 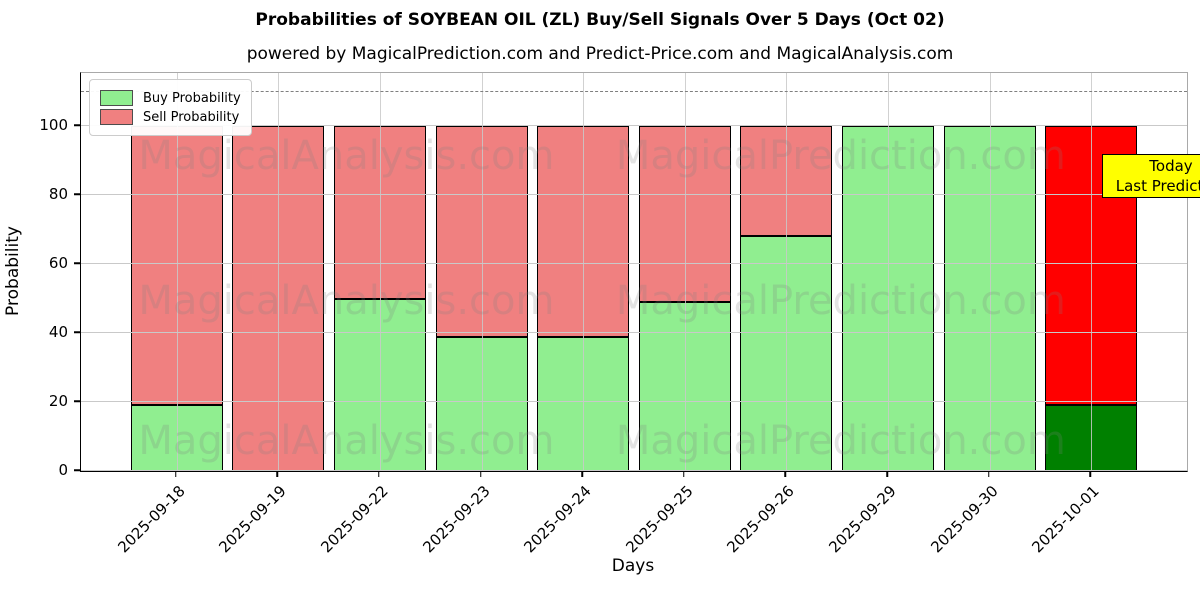 What do you see at coordinates (151, 519) in the screenshot?
I see `x-tick-label: 2025-09-18` at bounding box center [151, 519].